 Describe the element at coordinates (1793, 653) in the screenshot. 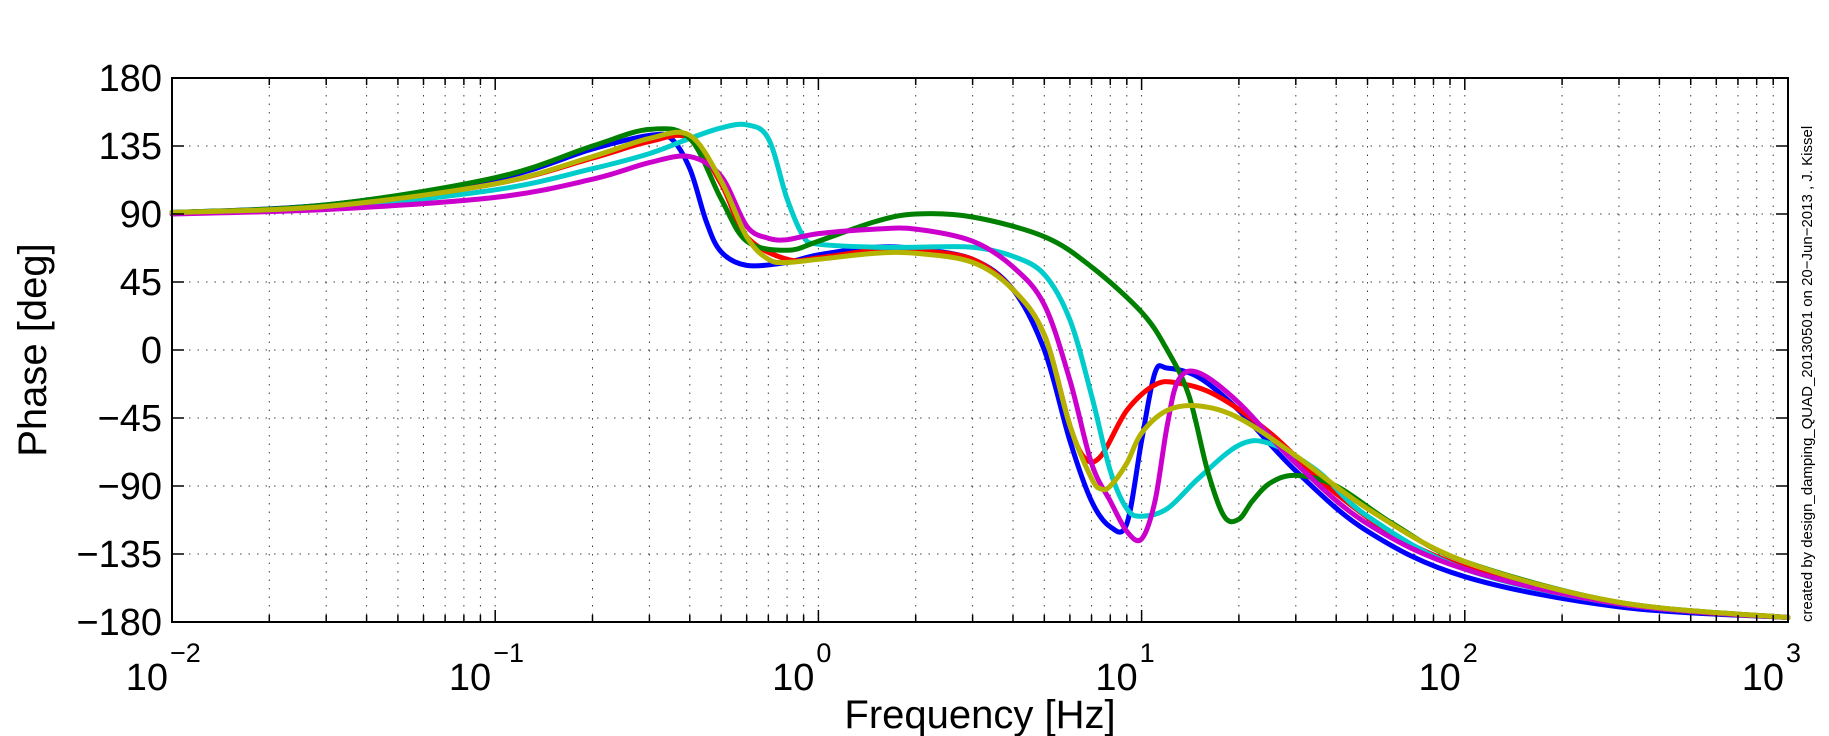

I see `x-tick-label-exponent: 3` at that location.